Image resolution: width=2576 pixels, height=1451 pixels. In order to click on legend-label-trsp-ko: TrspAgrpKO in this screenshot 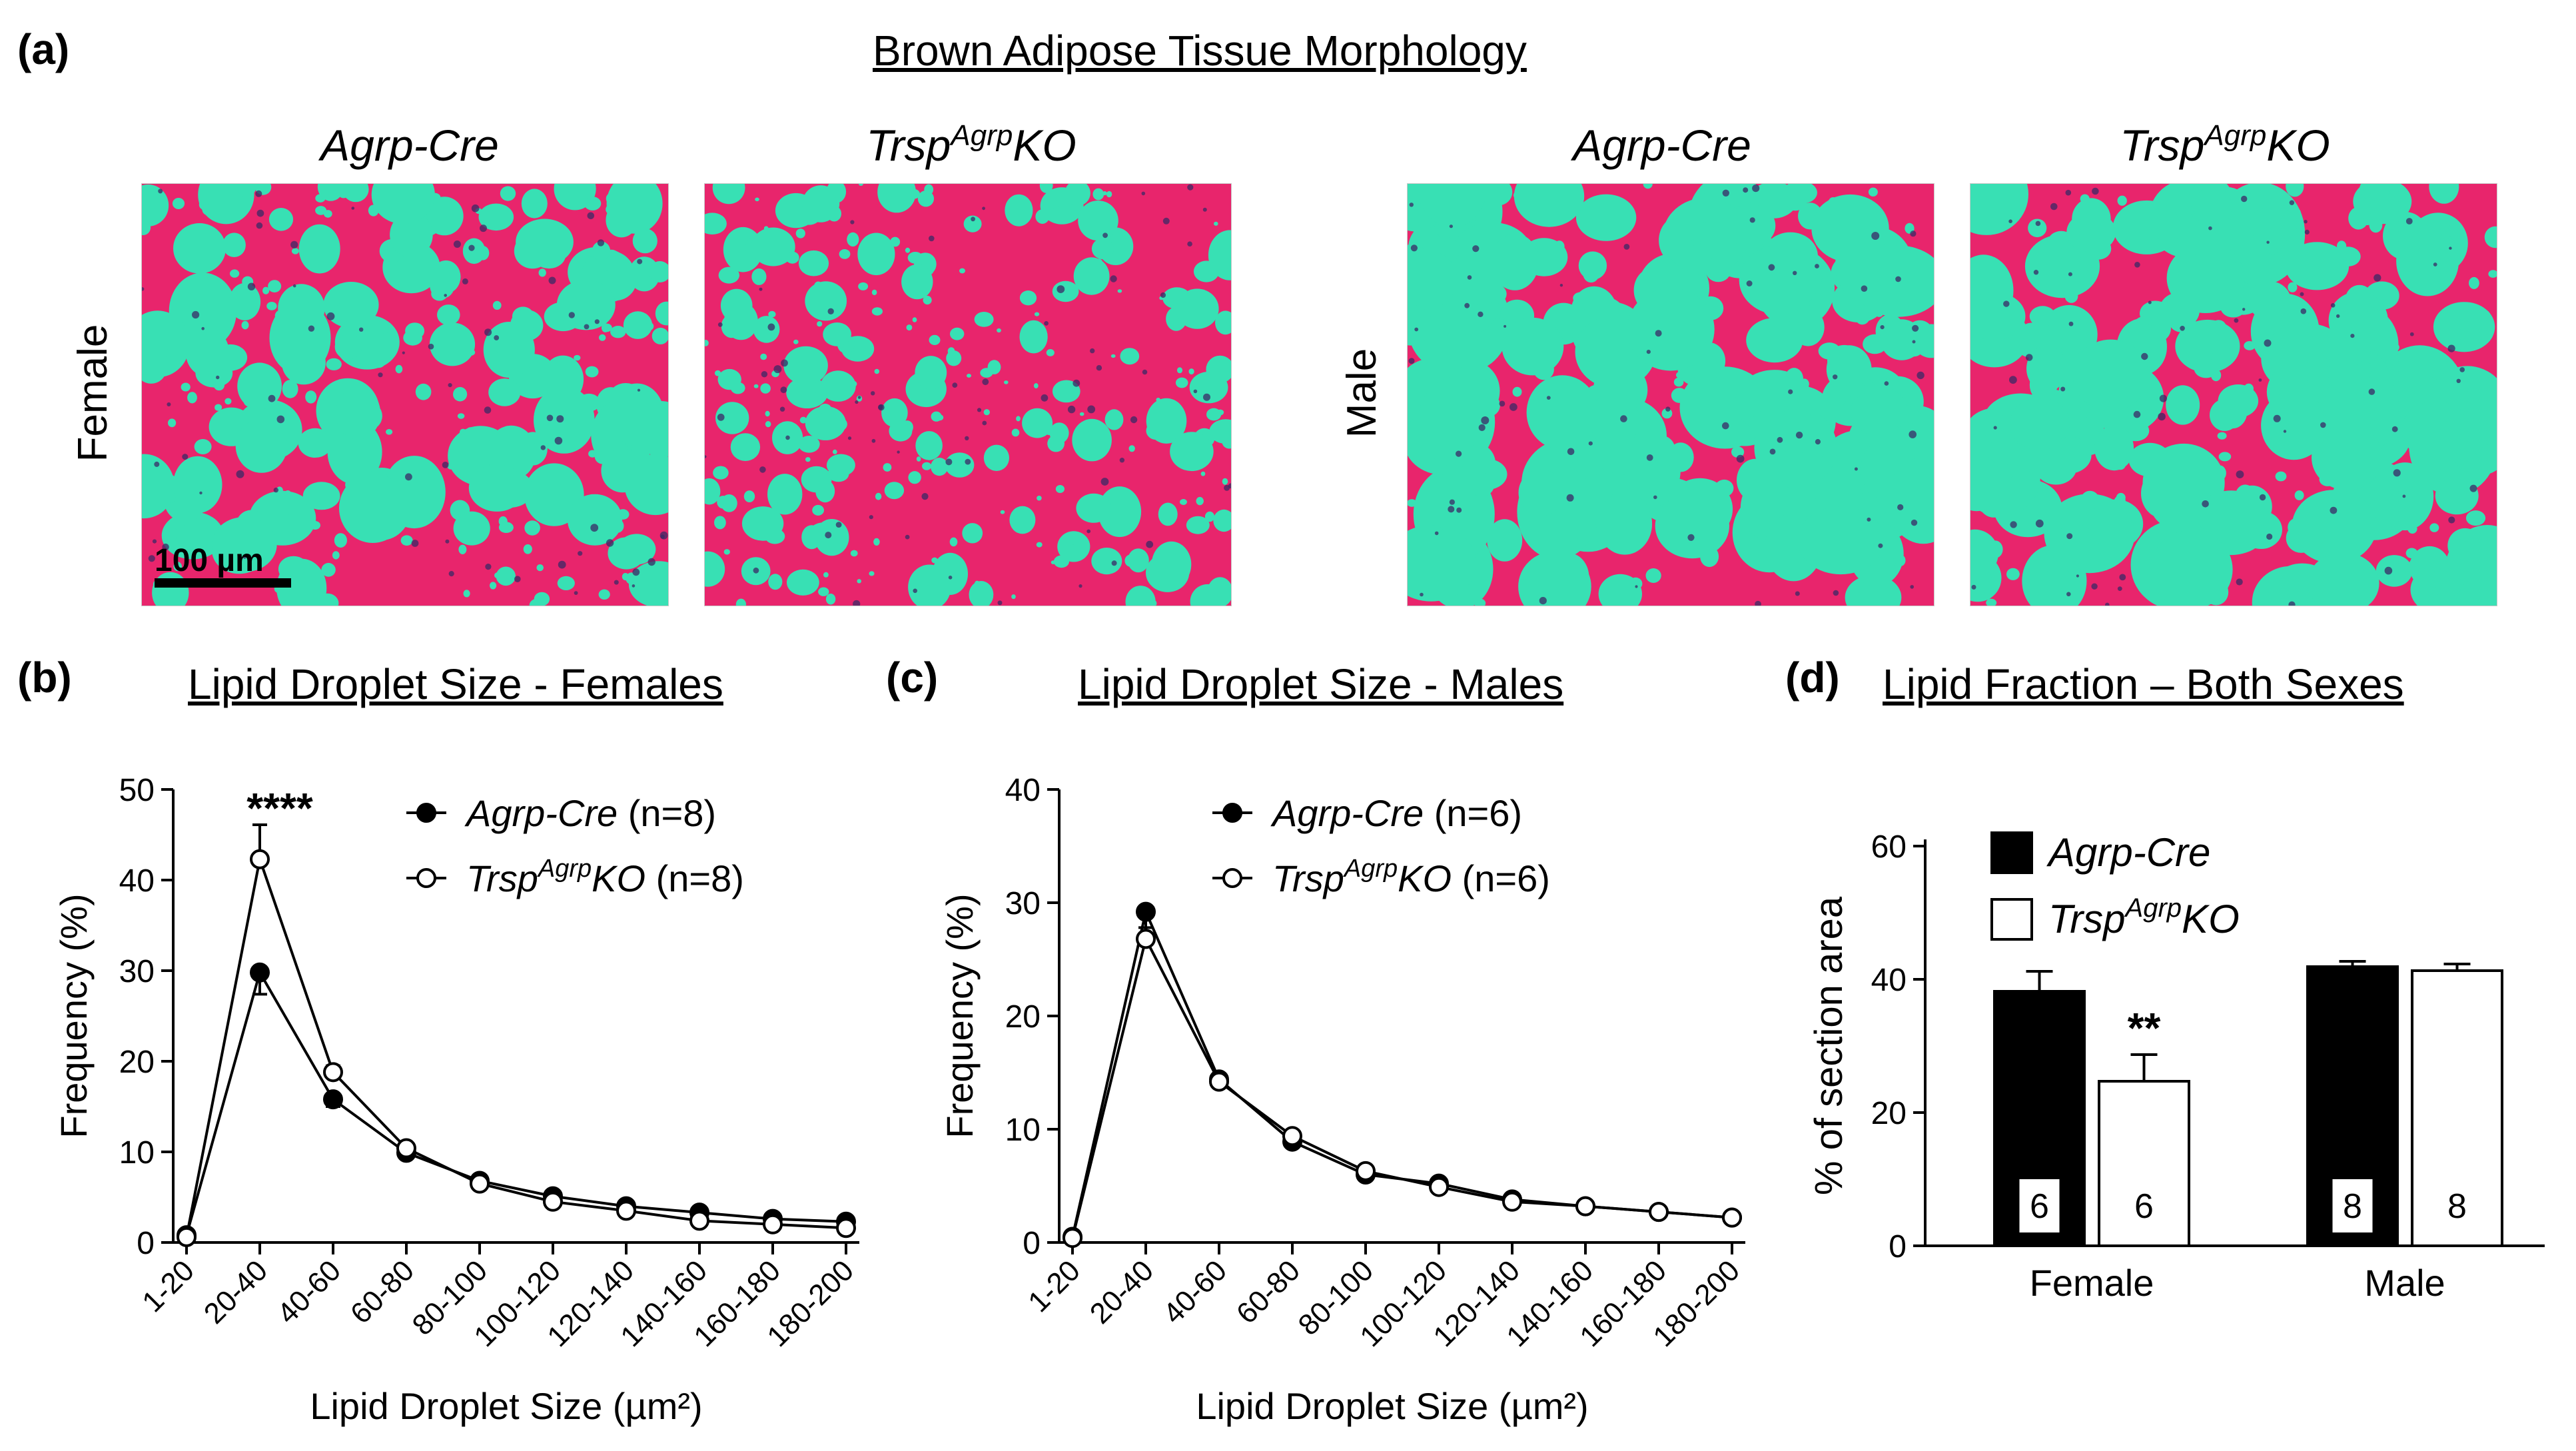, I will do `click(2144, 917)`.